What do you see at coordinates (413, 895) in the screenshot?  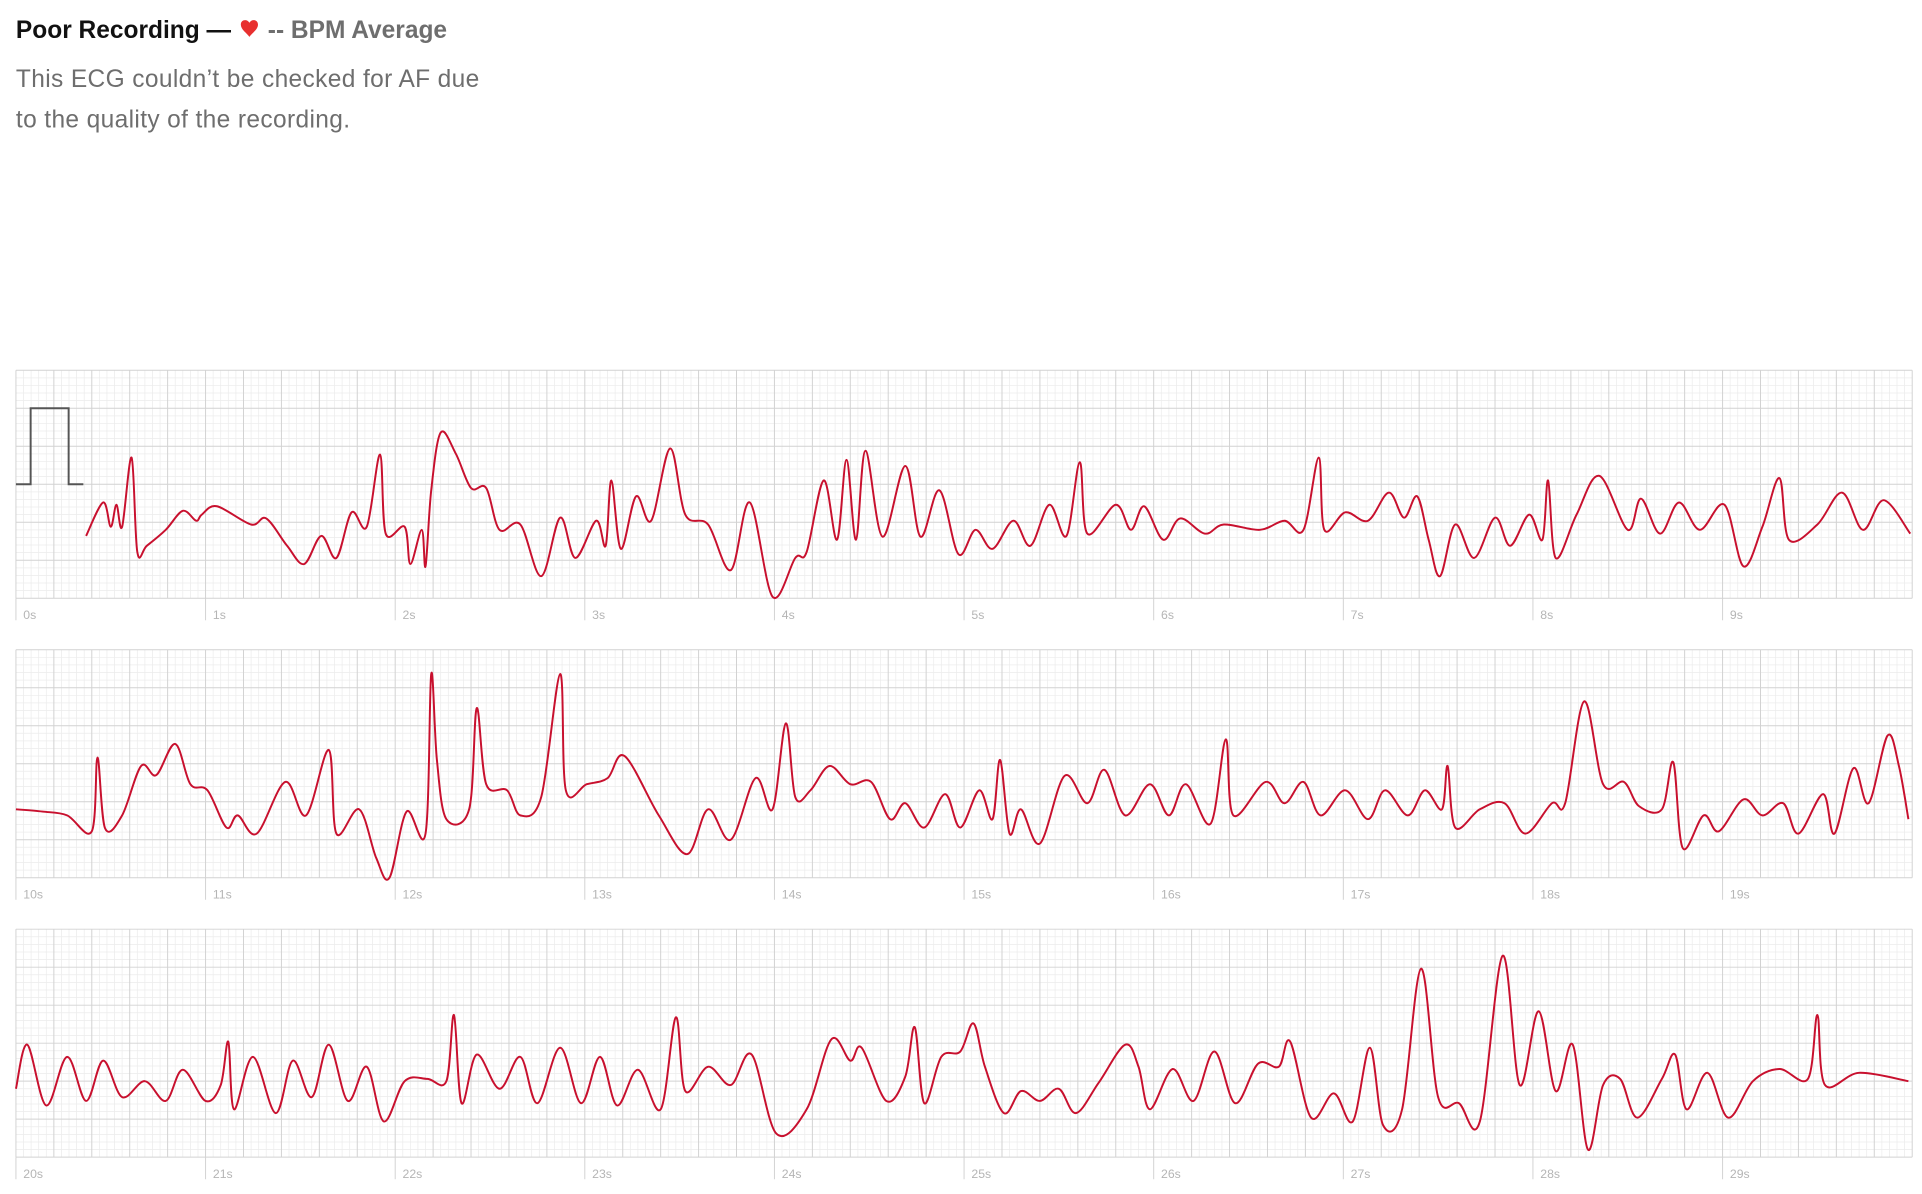 I see `x-tick-label: 12s` at bounding box center [413, 895].